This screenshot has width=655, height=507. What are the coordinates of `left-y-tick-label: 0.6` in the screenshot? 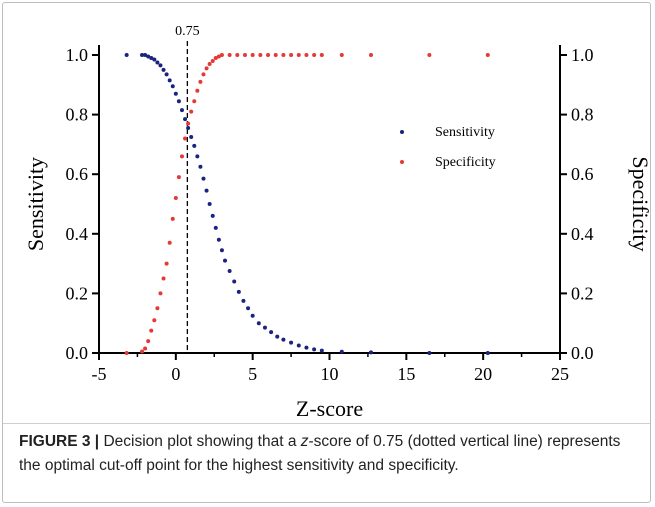 It's located at (77, 174).